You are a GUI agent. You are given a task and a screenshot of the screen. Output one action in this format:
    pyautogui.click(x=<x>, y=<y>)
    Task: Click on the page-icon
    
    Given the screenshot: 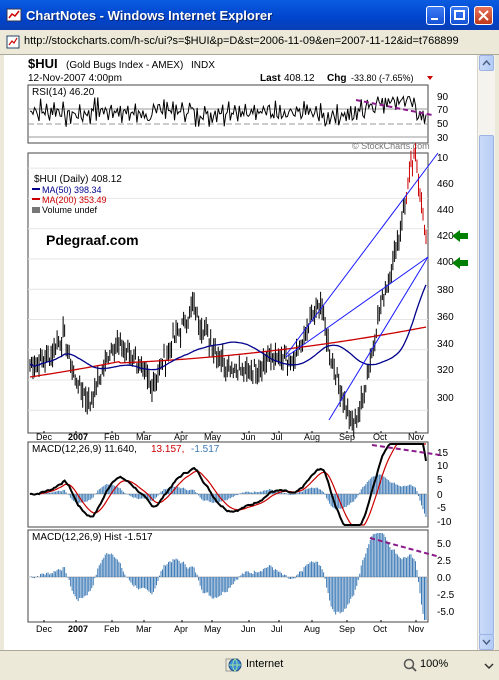 What is the action you would take?
    pyautogui.click(x=13, y=42)
    